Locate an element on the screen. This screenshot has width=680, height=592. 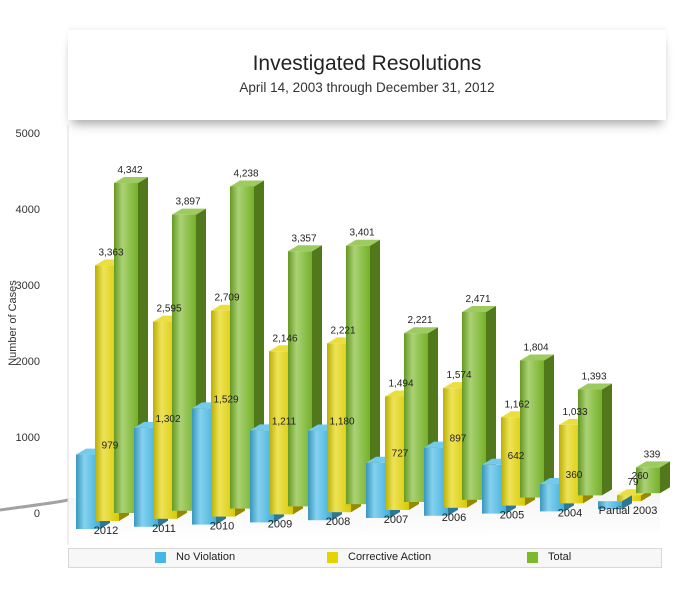
data-label: 897 is located at coordinates (458, 439).